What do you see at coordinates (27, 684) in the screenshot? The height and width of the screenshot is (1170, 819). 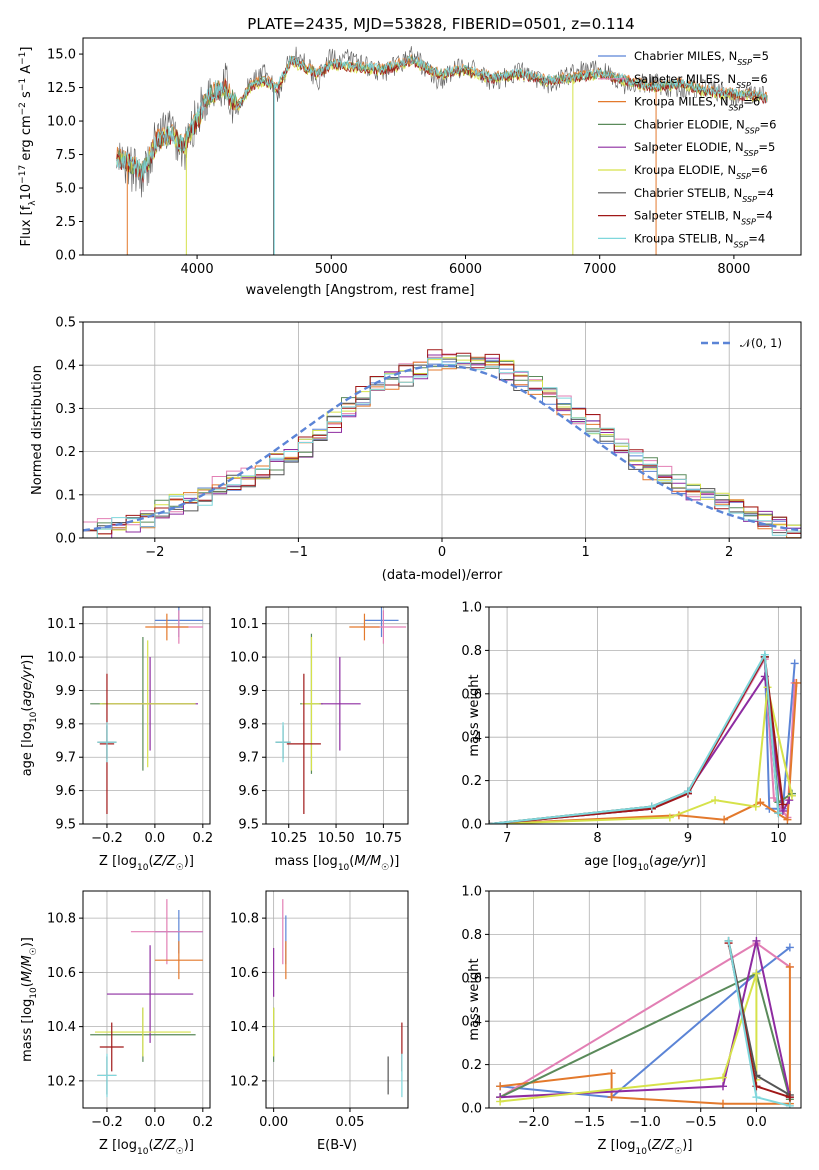 I see `y-axis-label-part: age/yr` at bounding box center [27, 684].